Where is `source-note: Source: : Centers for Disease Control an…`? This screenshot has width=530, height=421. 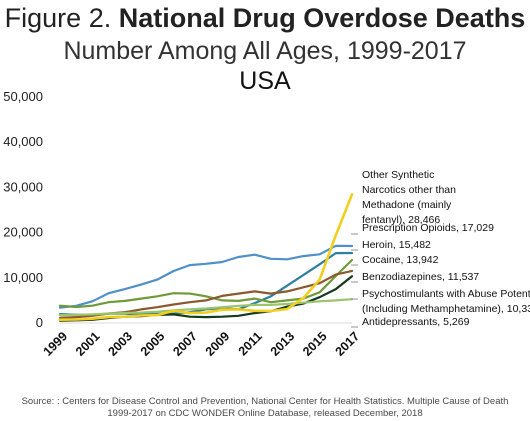
source-note: Source: : Centers for Disease Control an… is located at coordinates (265, 407).